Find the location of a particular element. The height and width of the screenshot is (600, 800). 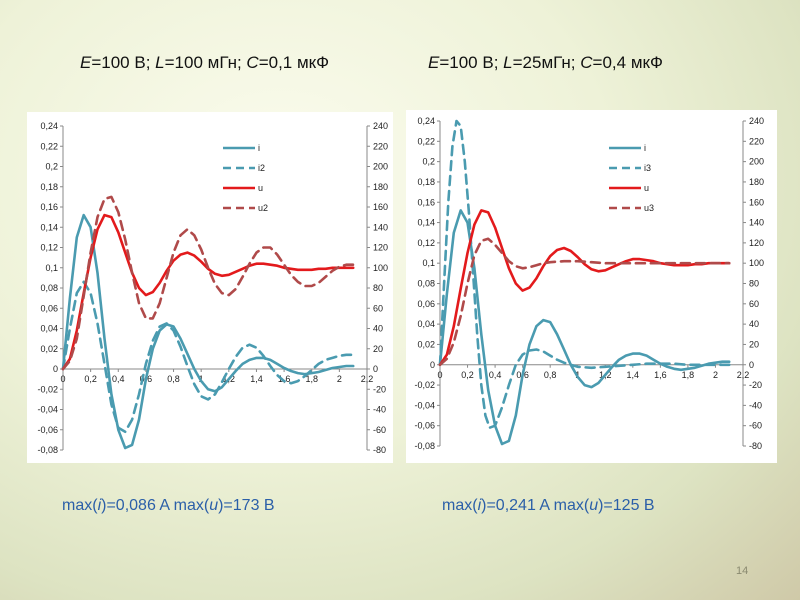

max-right-p2: )=0,241 A max( is located at coordinates (535, 505).